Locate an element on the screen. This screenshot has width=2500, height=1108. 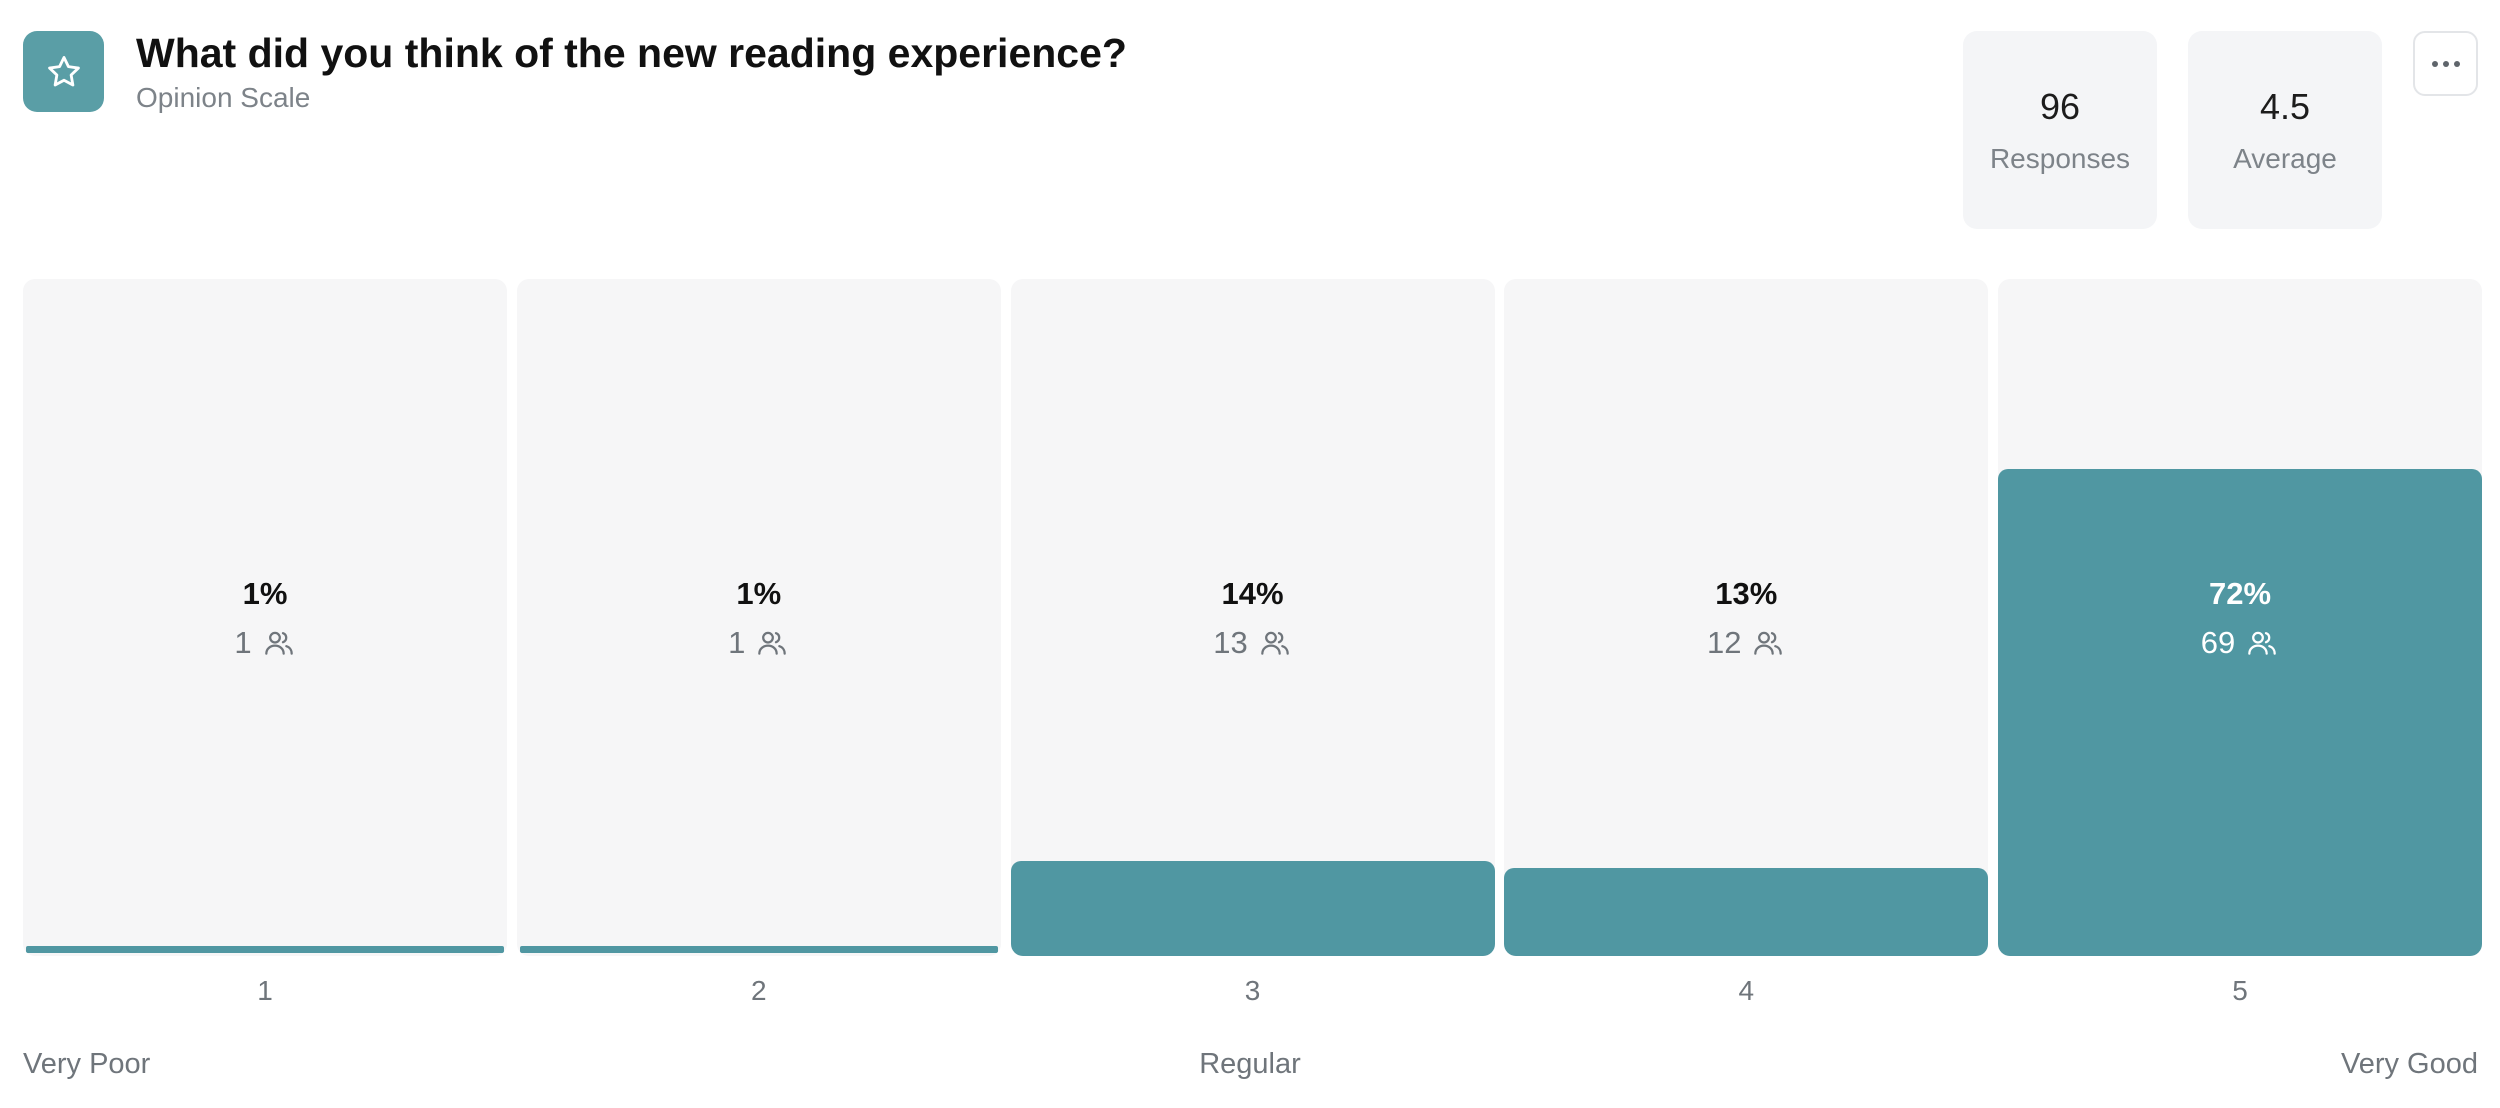
star-icon-badge is located at coordinates (63, 71).